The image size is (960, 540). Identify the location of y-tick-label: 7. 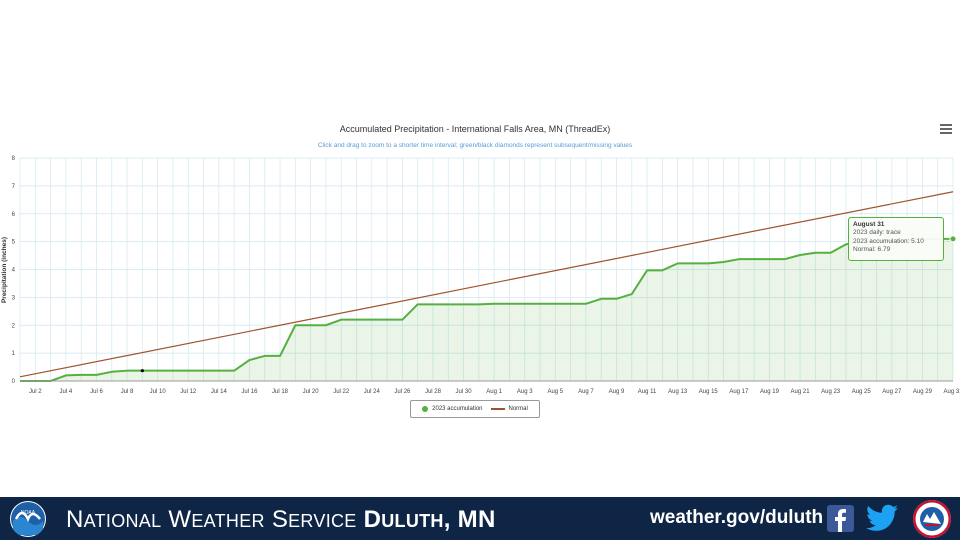
(14, 187).